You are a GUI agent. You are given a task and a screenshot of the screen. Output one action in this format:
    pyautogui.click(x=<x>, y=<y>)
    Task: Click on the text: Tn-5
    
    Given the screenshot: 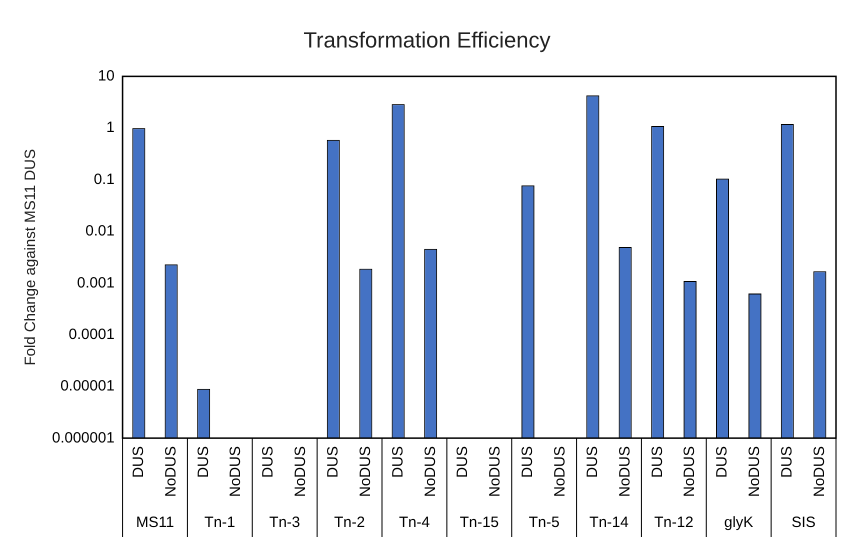 What is the action you would take?
    pyautogui.click(x=544, y=523)
    